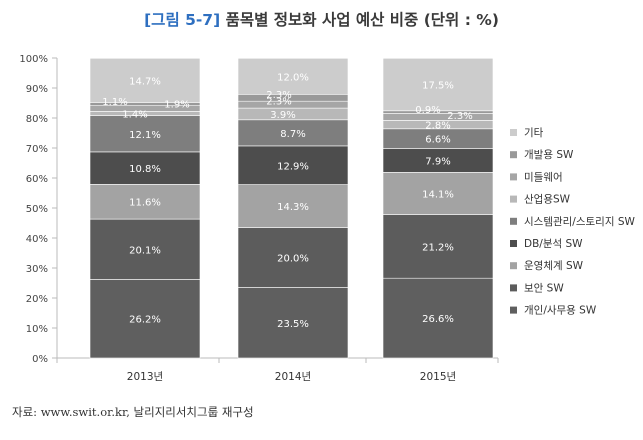  What do you see at coordinates (133, 412) in the screenshot?
I see `source-note: 자료: www.swit.or.kr, 날리지리서치그룹 재구성` at bounding box center [133, 412].